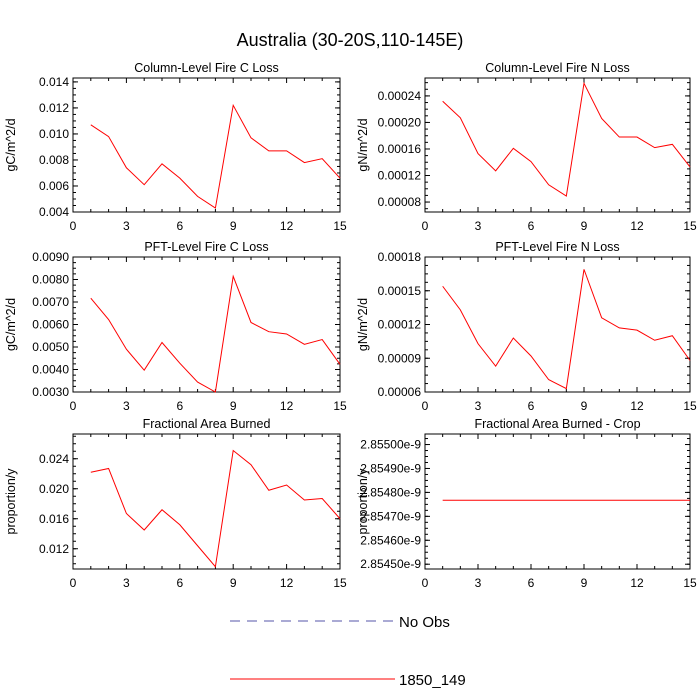  I want to click on y-tick-label: 2.85500e-9, so click(390, 445).